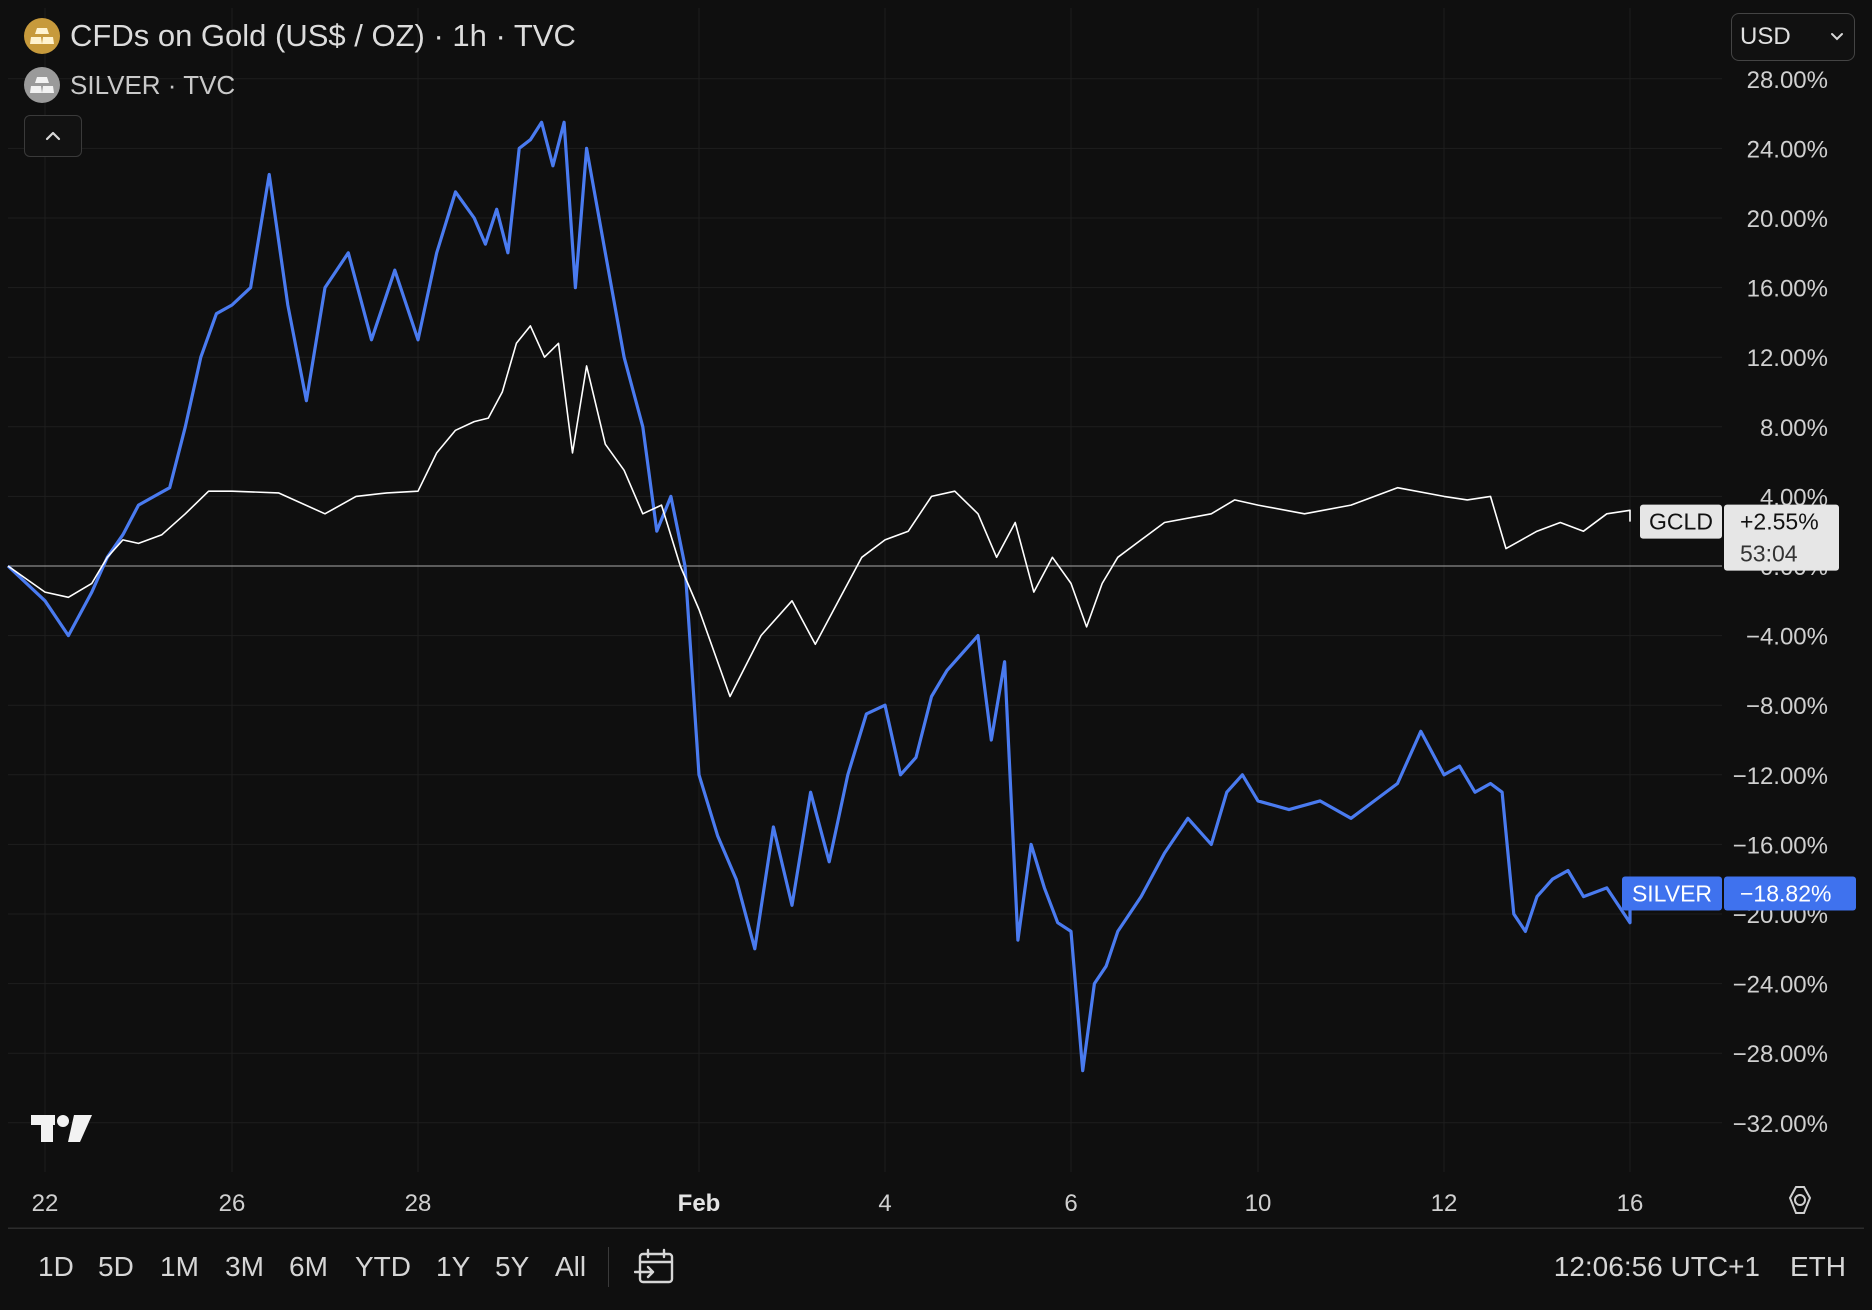  I want to click on calendar-range-icon, so click(656, 1267).